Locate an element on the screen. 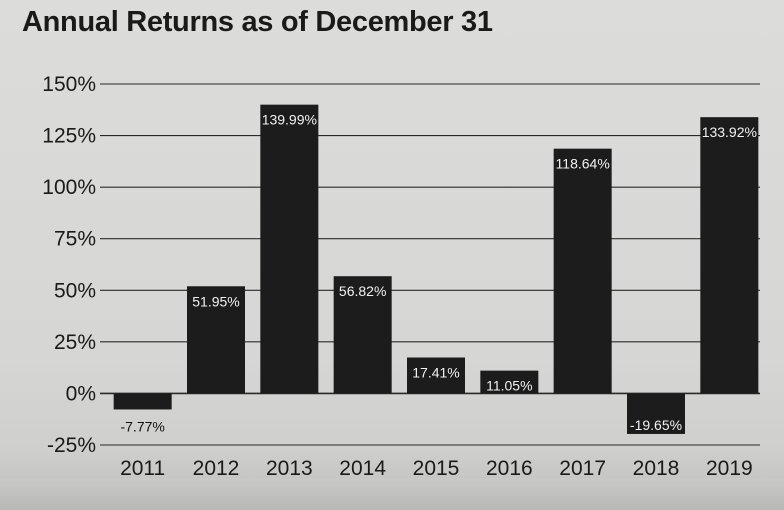 Image resolution: width=784 pixels, height=510 pixels. x-tick-label: 2016 is located at coordinates (509, 468).